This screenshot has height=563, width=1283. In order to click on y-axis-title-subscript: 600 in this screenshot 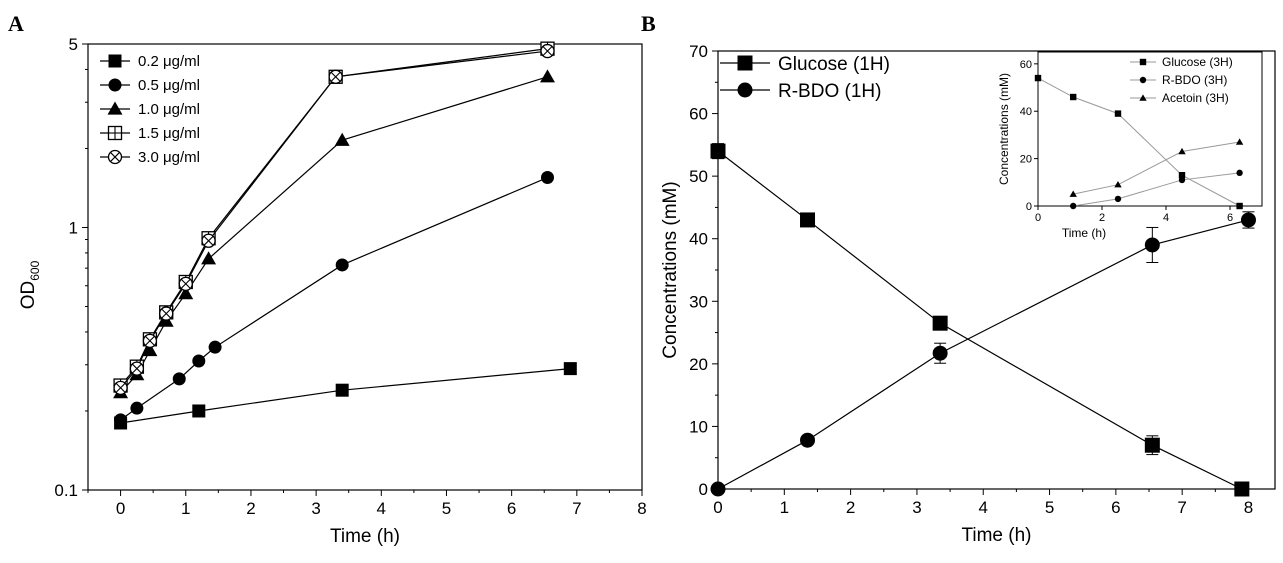, I will do `click(35, 270)`.